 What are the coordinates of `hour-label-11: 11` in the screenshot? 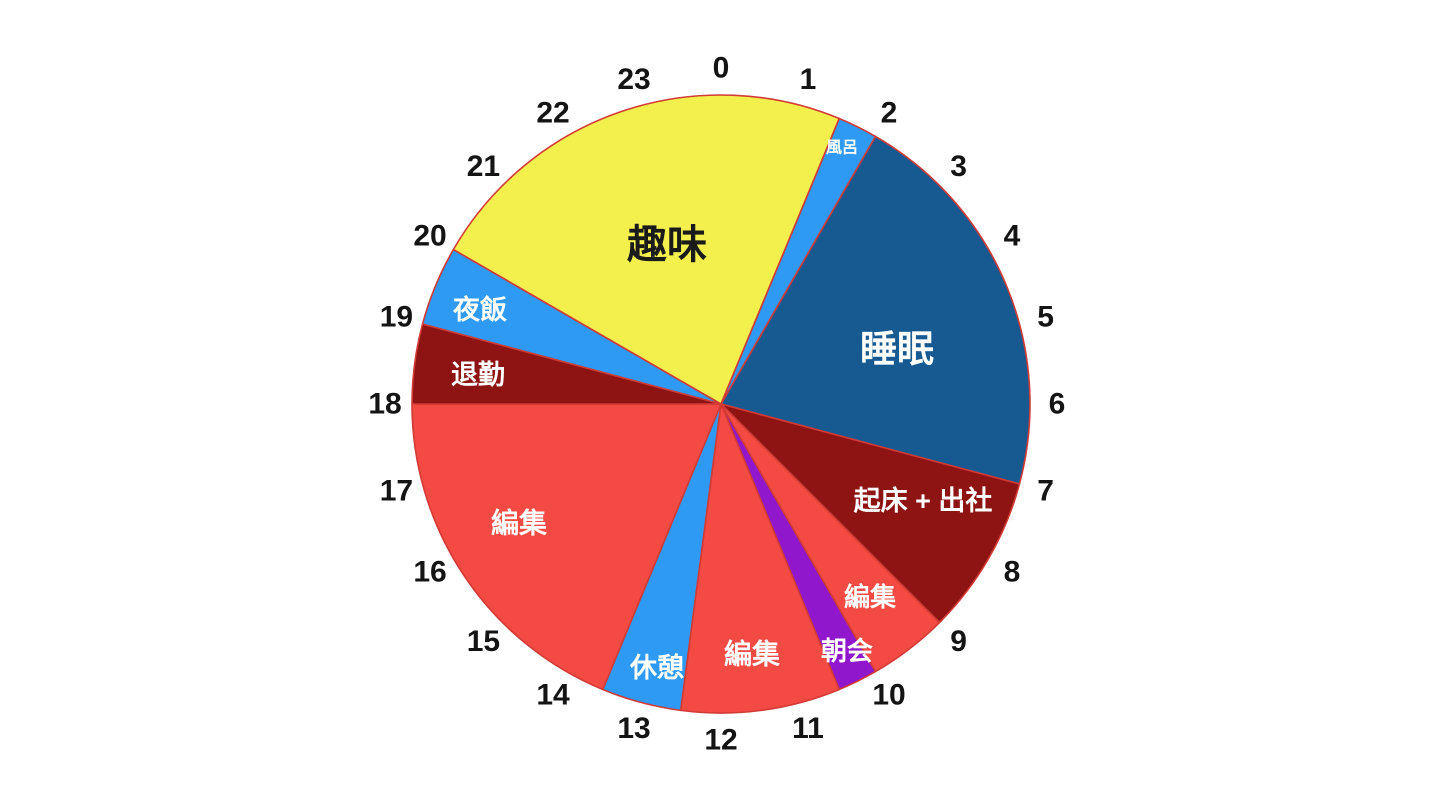 It's located at (808, 728).